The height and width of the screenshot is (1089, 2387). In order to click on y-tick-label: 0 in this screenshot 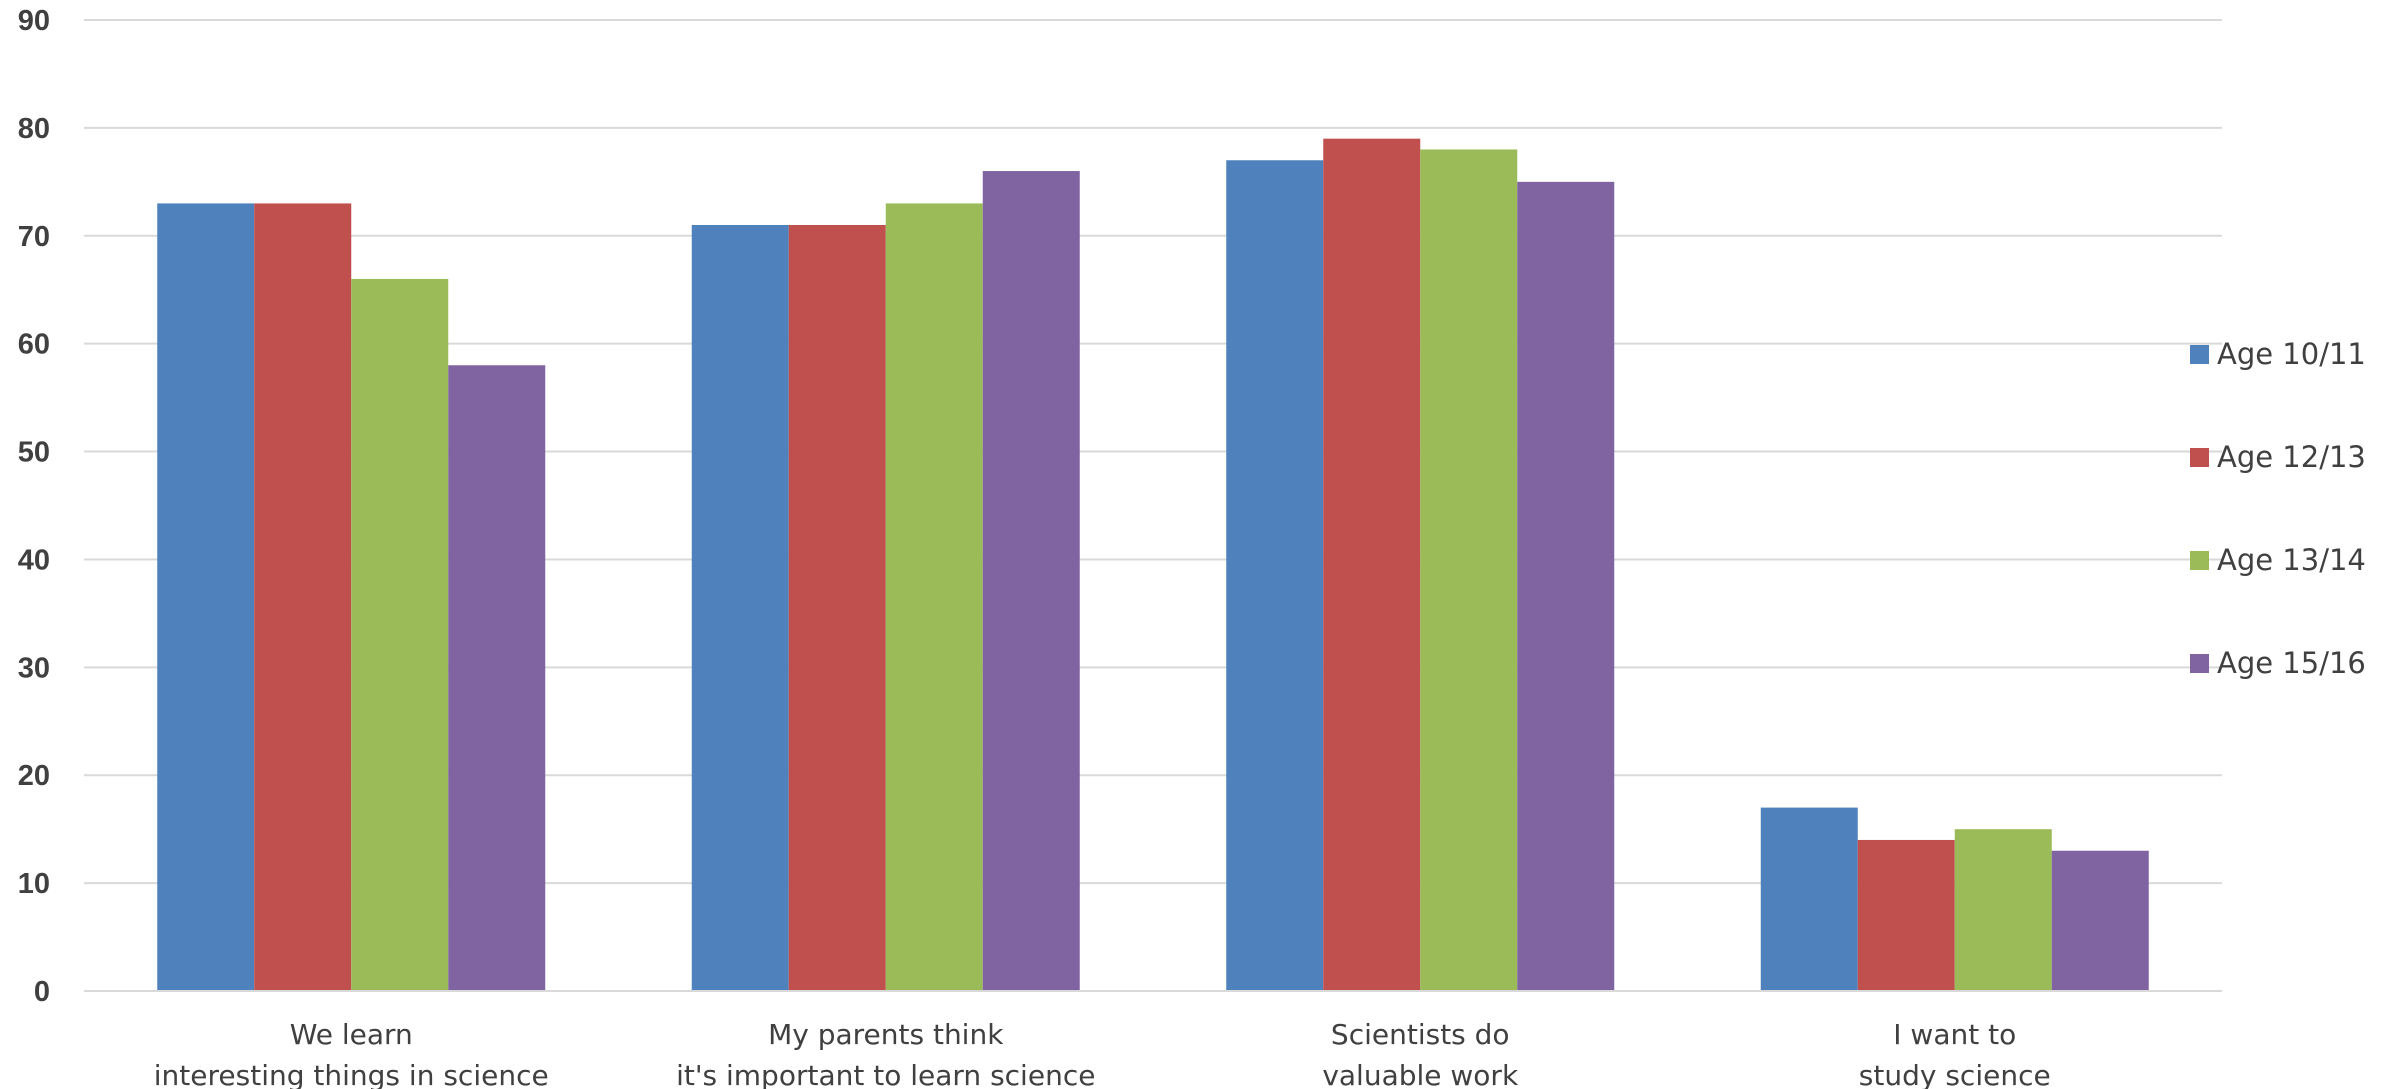, I will do `click(42, 992)`.